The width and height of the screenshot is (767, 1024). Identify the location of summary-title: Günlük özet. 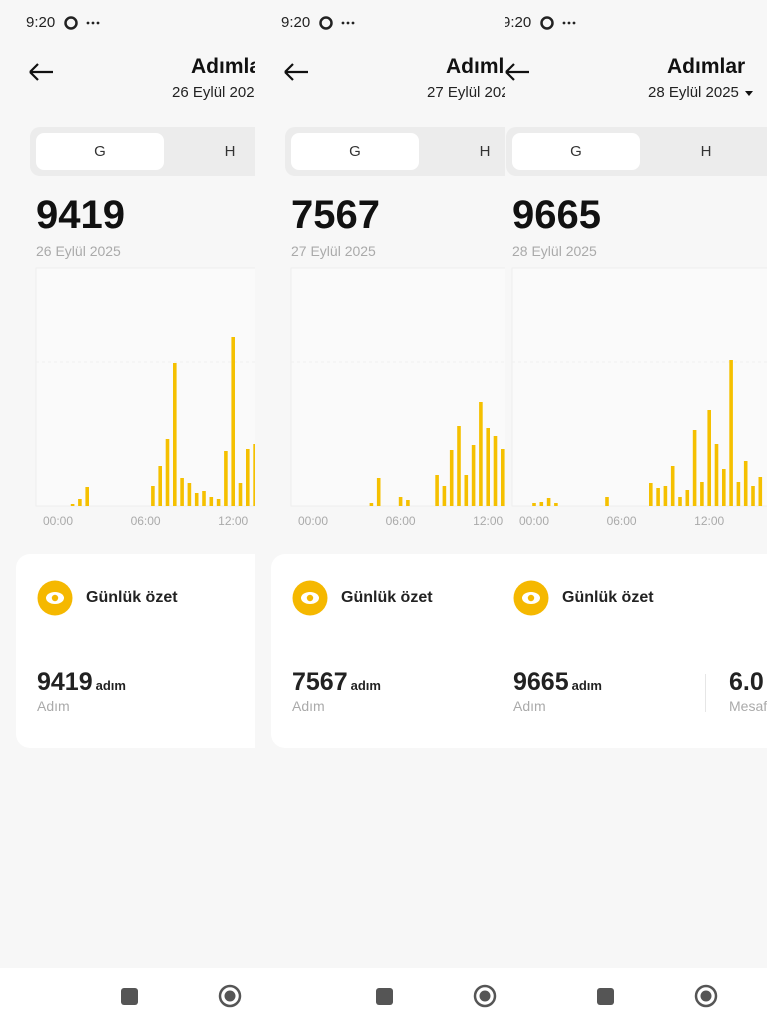
(608, 597).